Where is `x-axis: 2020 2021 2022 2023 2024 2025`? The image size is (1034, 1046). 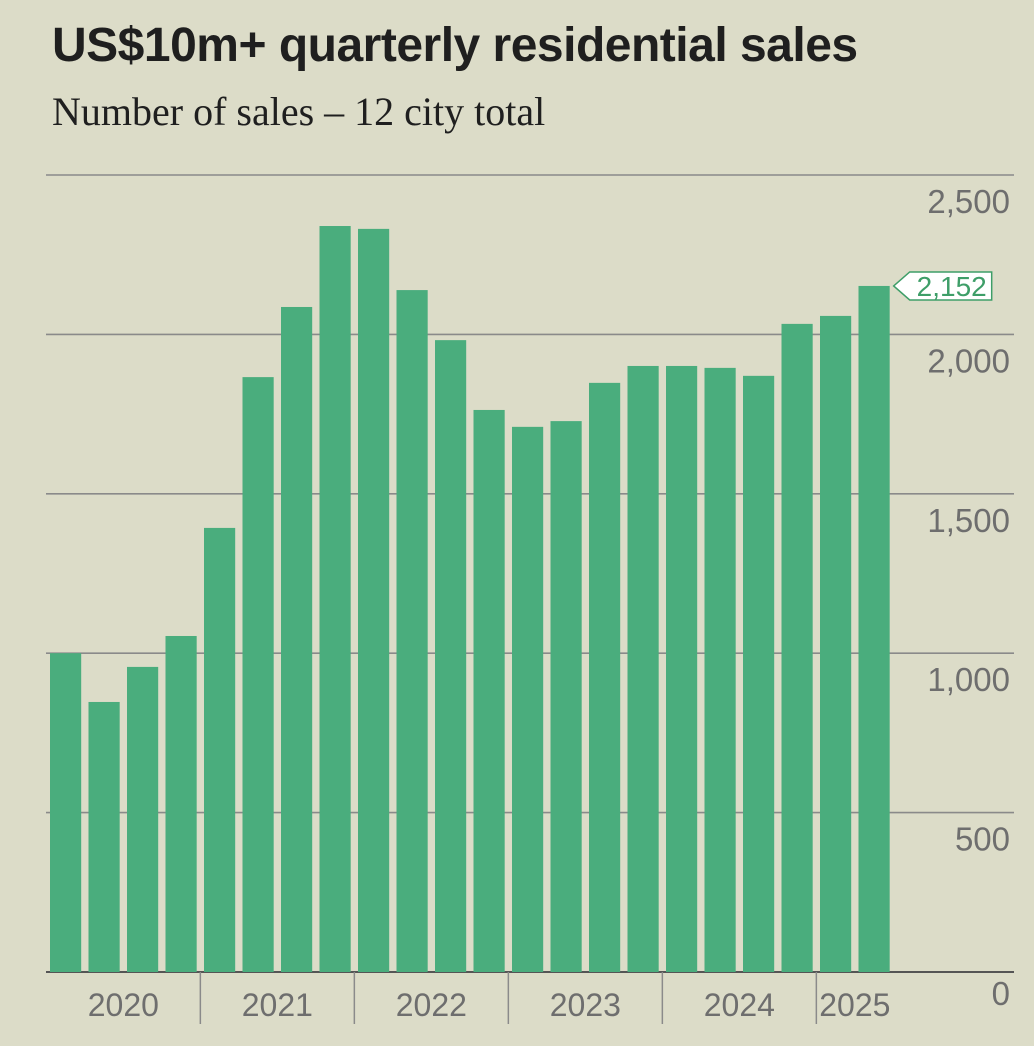 x-axis: 2020 2021 2022 2023 2024 2025 is located at coordinates (489, 998).